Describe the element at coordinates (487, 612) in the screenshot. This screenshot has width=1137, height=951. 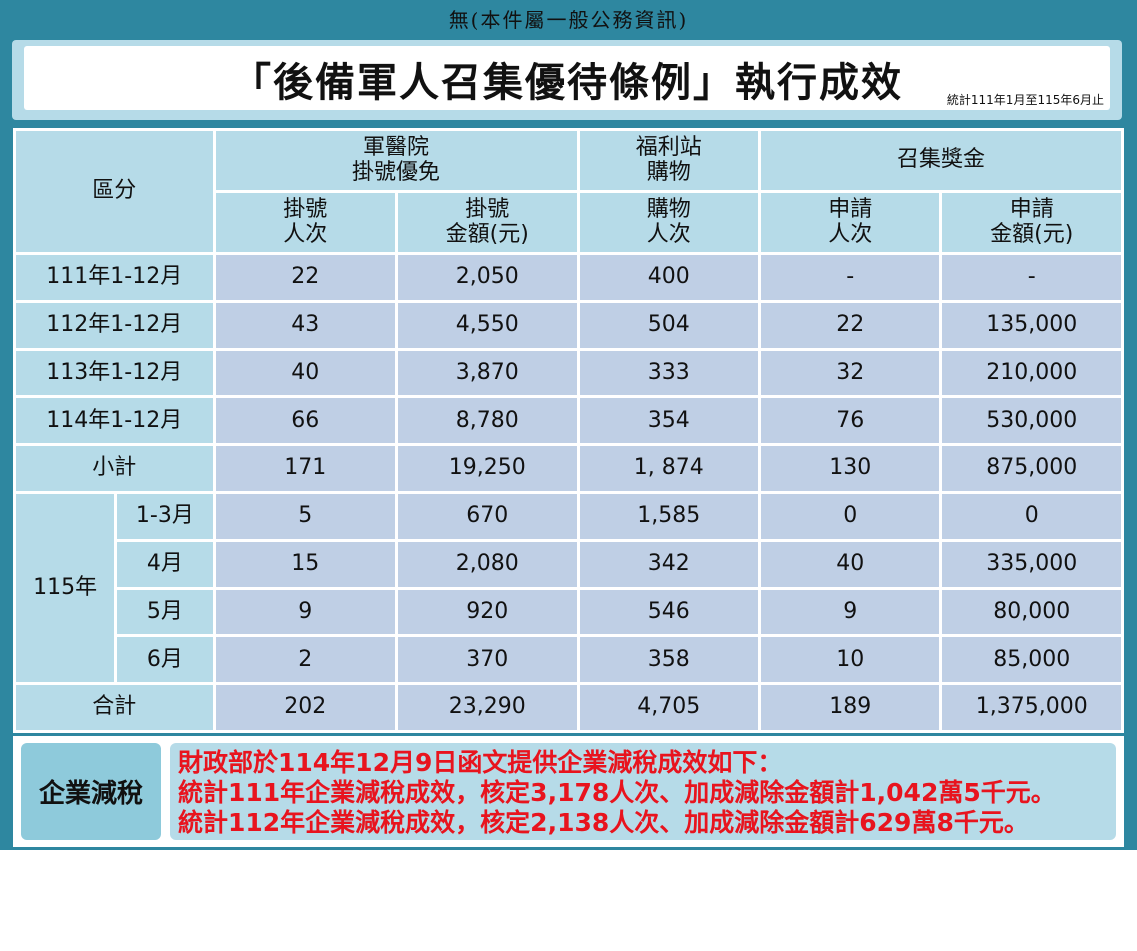
I see `cell: 920` at that location.